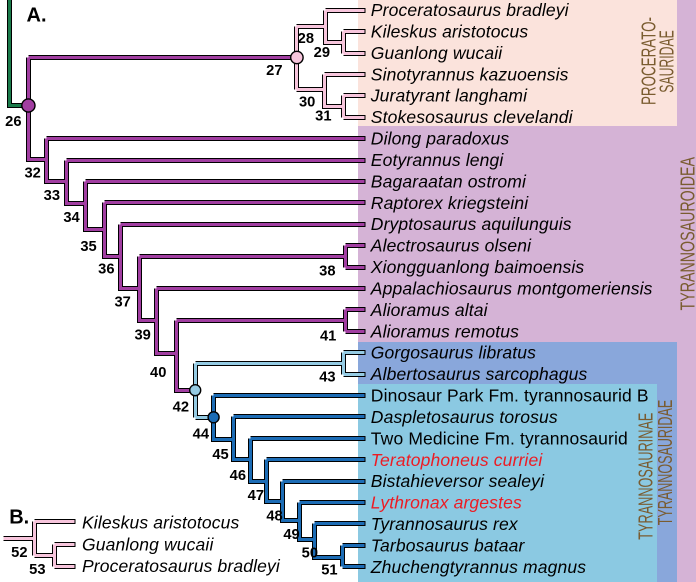  What do you see at coordinates (274, 71) in the screenshot?
I see `svg-text: 27` at bounding box center [274, 71].